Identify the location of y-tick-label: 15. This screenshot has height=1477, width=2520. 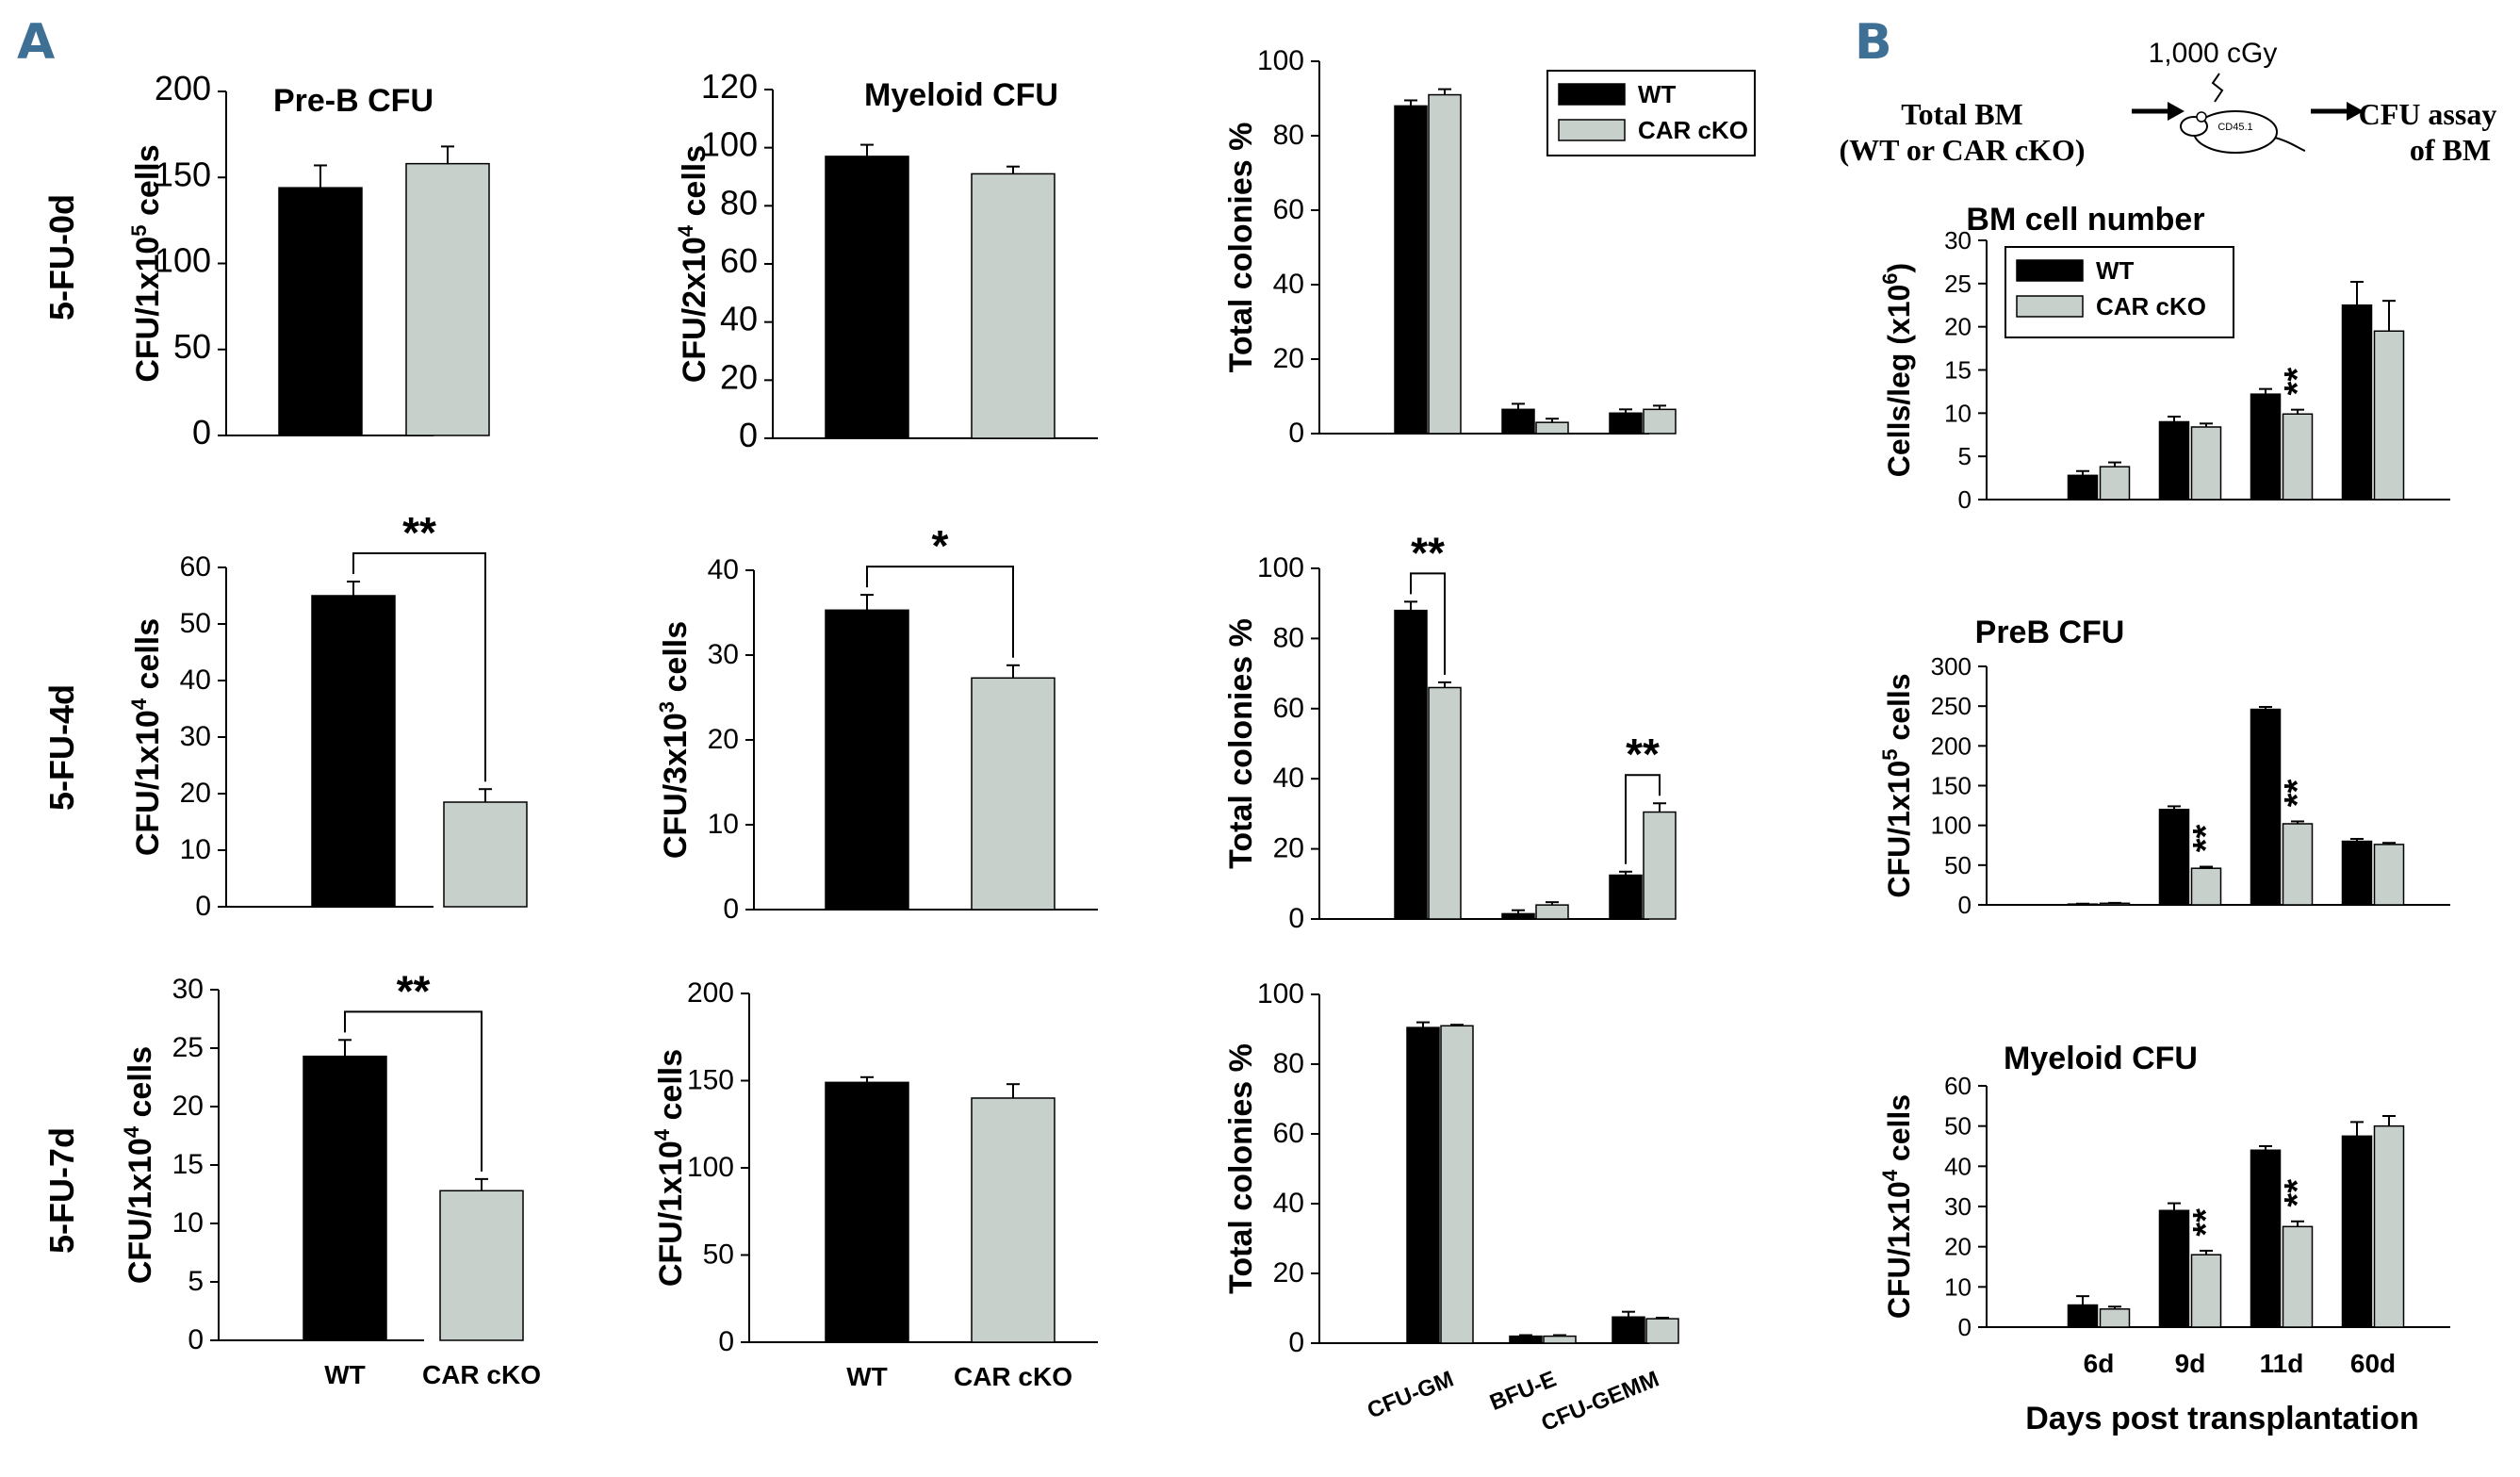
(1958, 371).